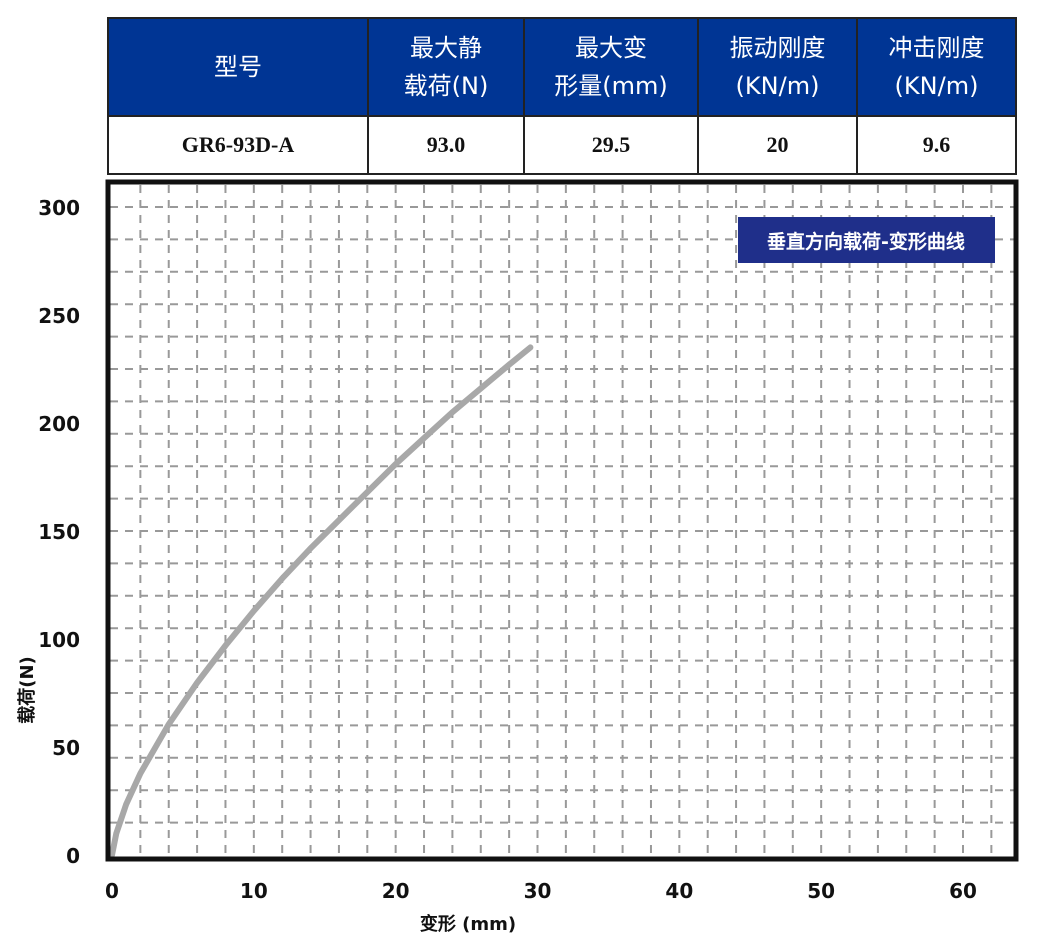  What do you see at coordinates (254, 891) in the screenshot?
I see `x-tick-label: 10` at bounding box center [254, 891].